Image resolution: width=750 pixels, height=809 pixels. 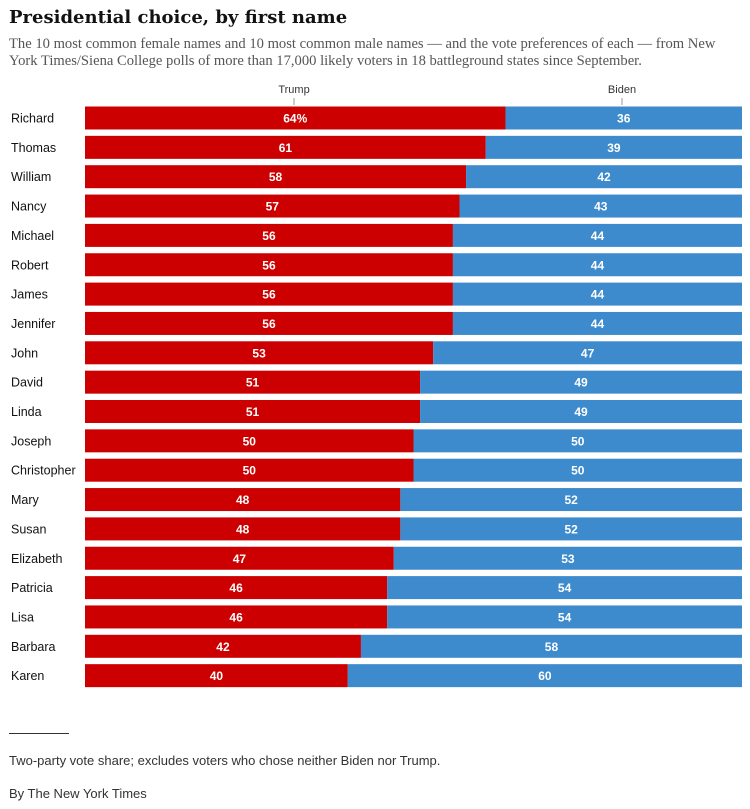 I want to click on footer-divider, so click(x=39, y=733).